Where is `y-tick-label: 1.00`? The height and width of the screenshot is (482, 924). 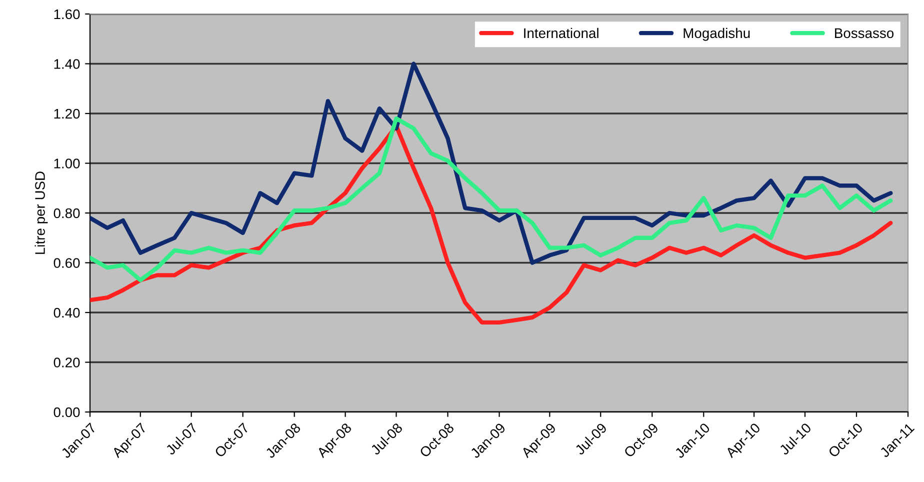 y-tick-label: 1.00 is located at coordinates (67, 163).